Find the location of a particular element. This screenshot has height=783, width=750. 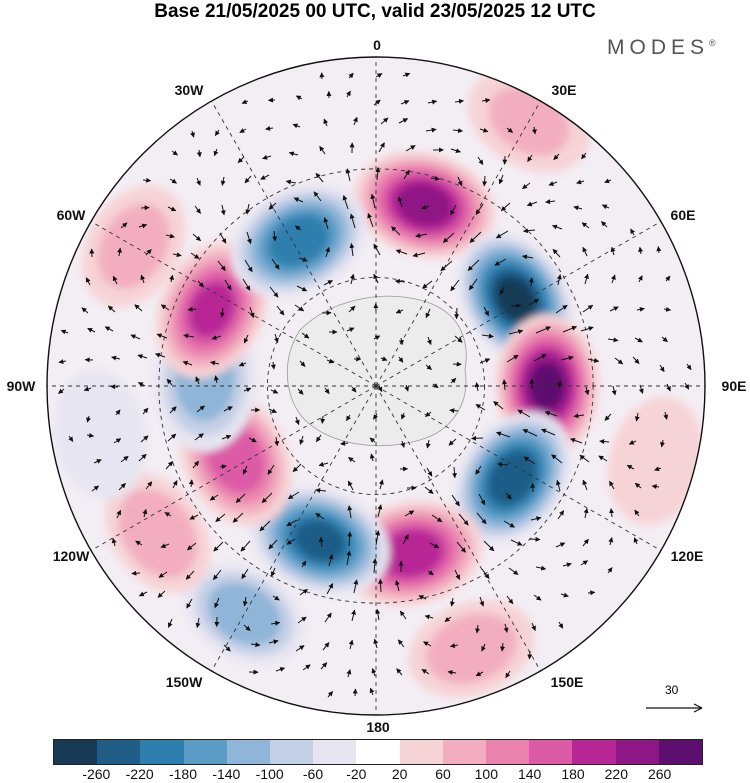

lon-label-120e: 120E is located at coordinates (687, 556).